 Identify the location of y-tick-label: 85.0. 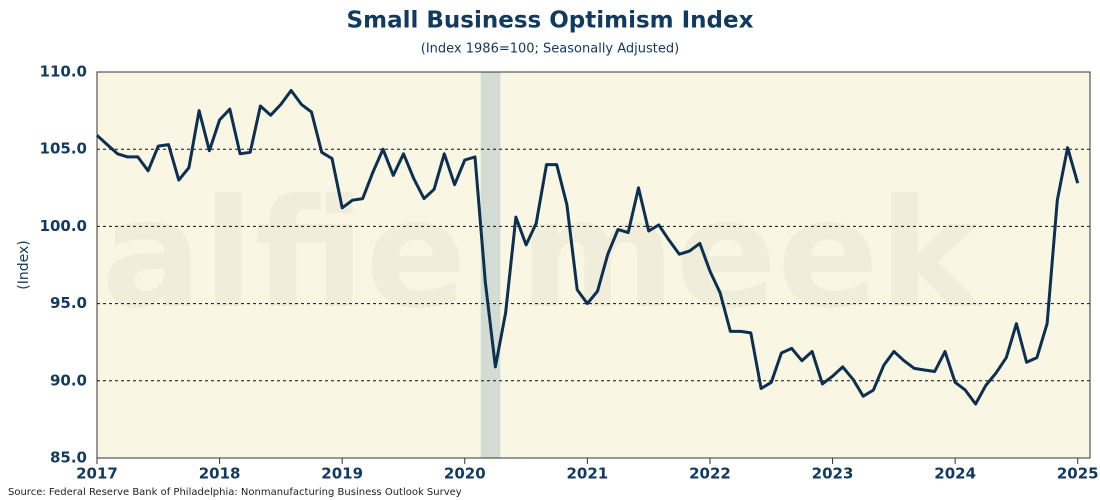
(68, 458).